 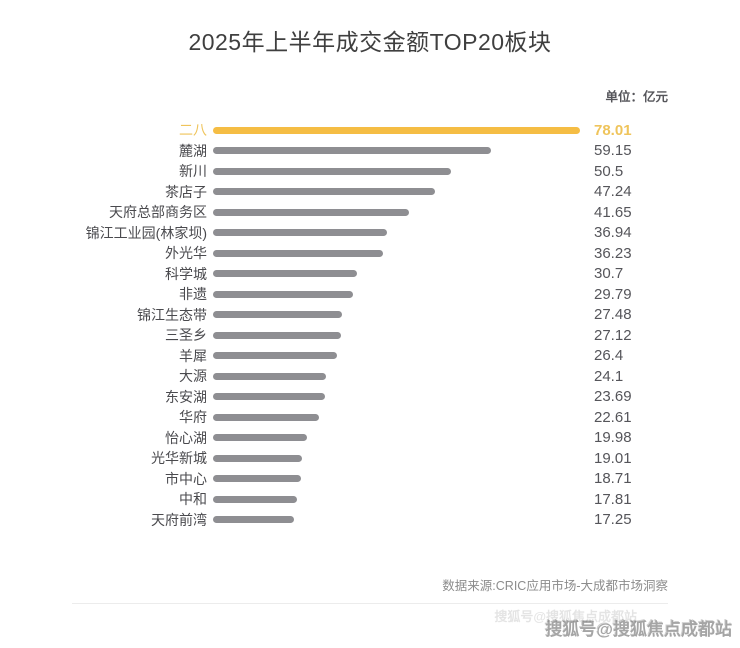 What do you see at coordinates (613, 479) in the screenshot?
I see `row-value: 18.71` at bounding box center [613, 479].